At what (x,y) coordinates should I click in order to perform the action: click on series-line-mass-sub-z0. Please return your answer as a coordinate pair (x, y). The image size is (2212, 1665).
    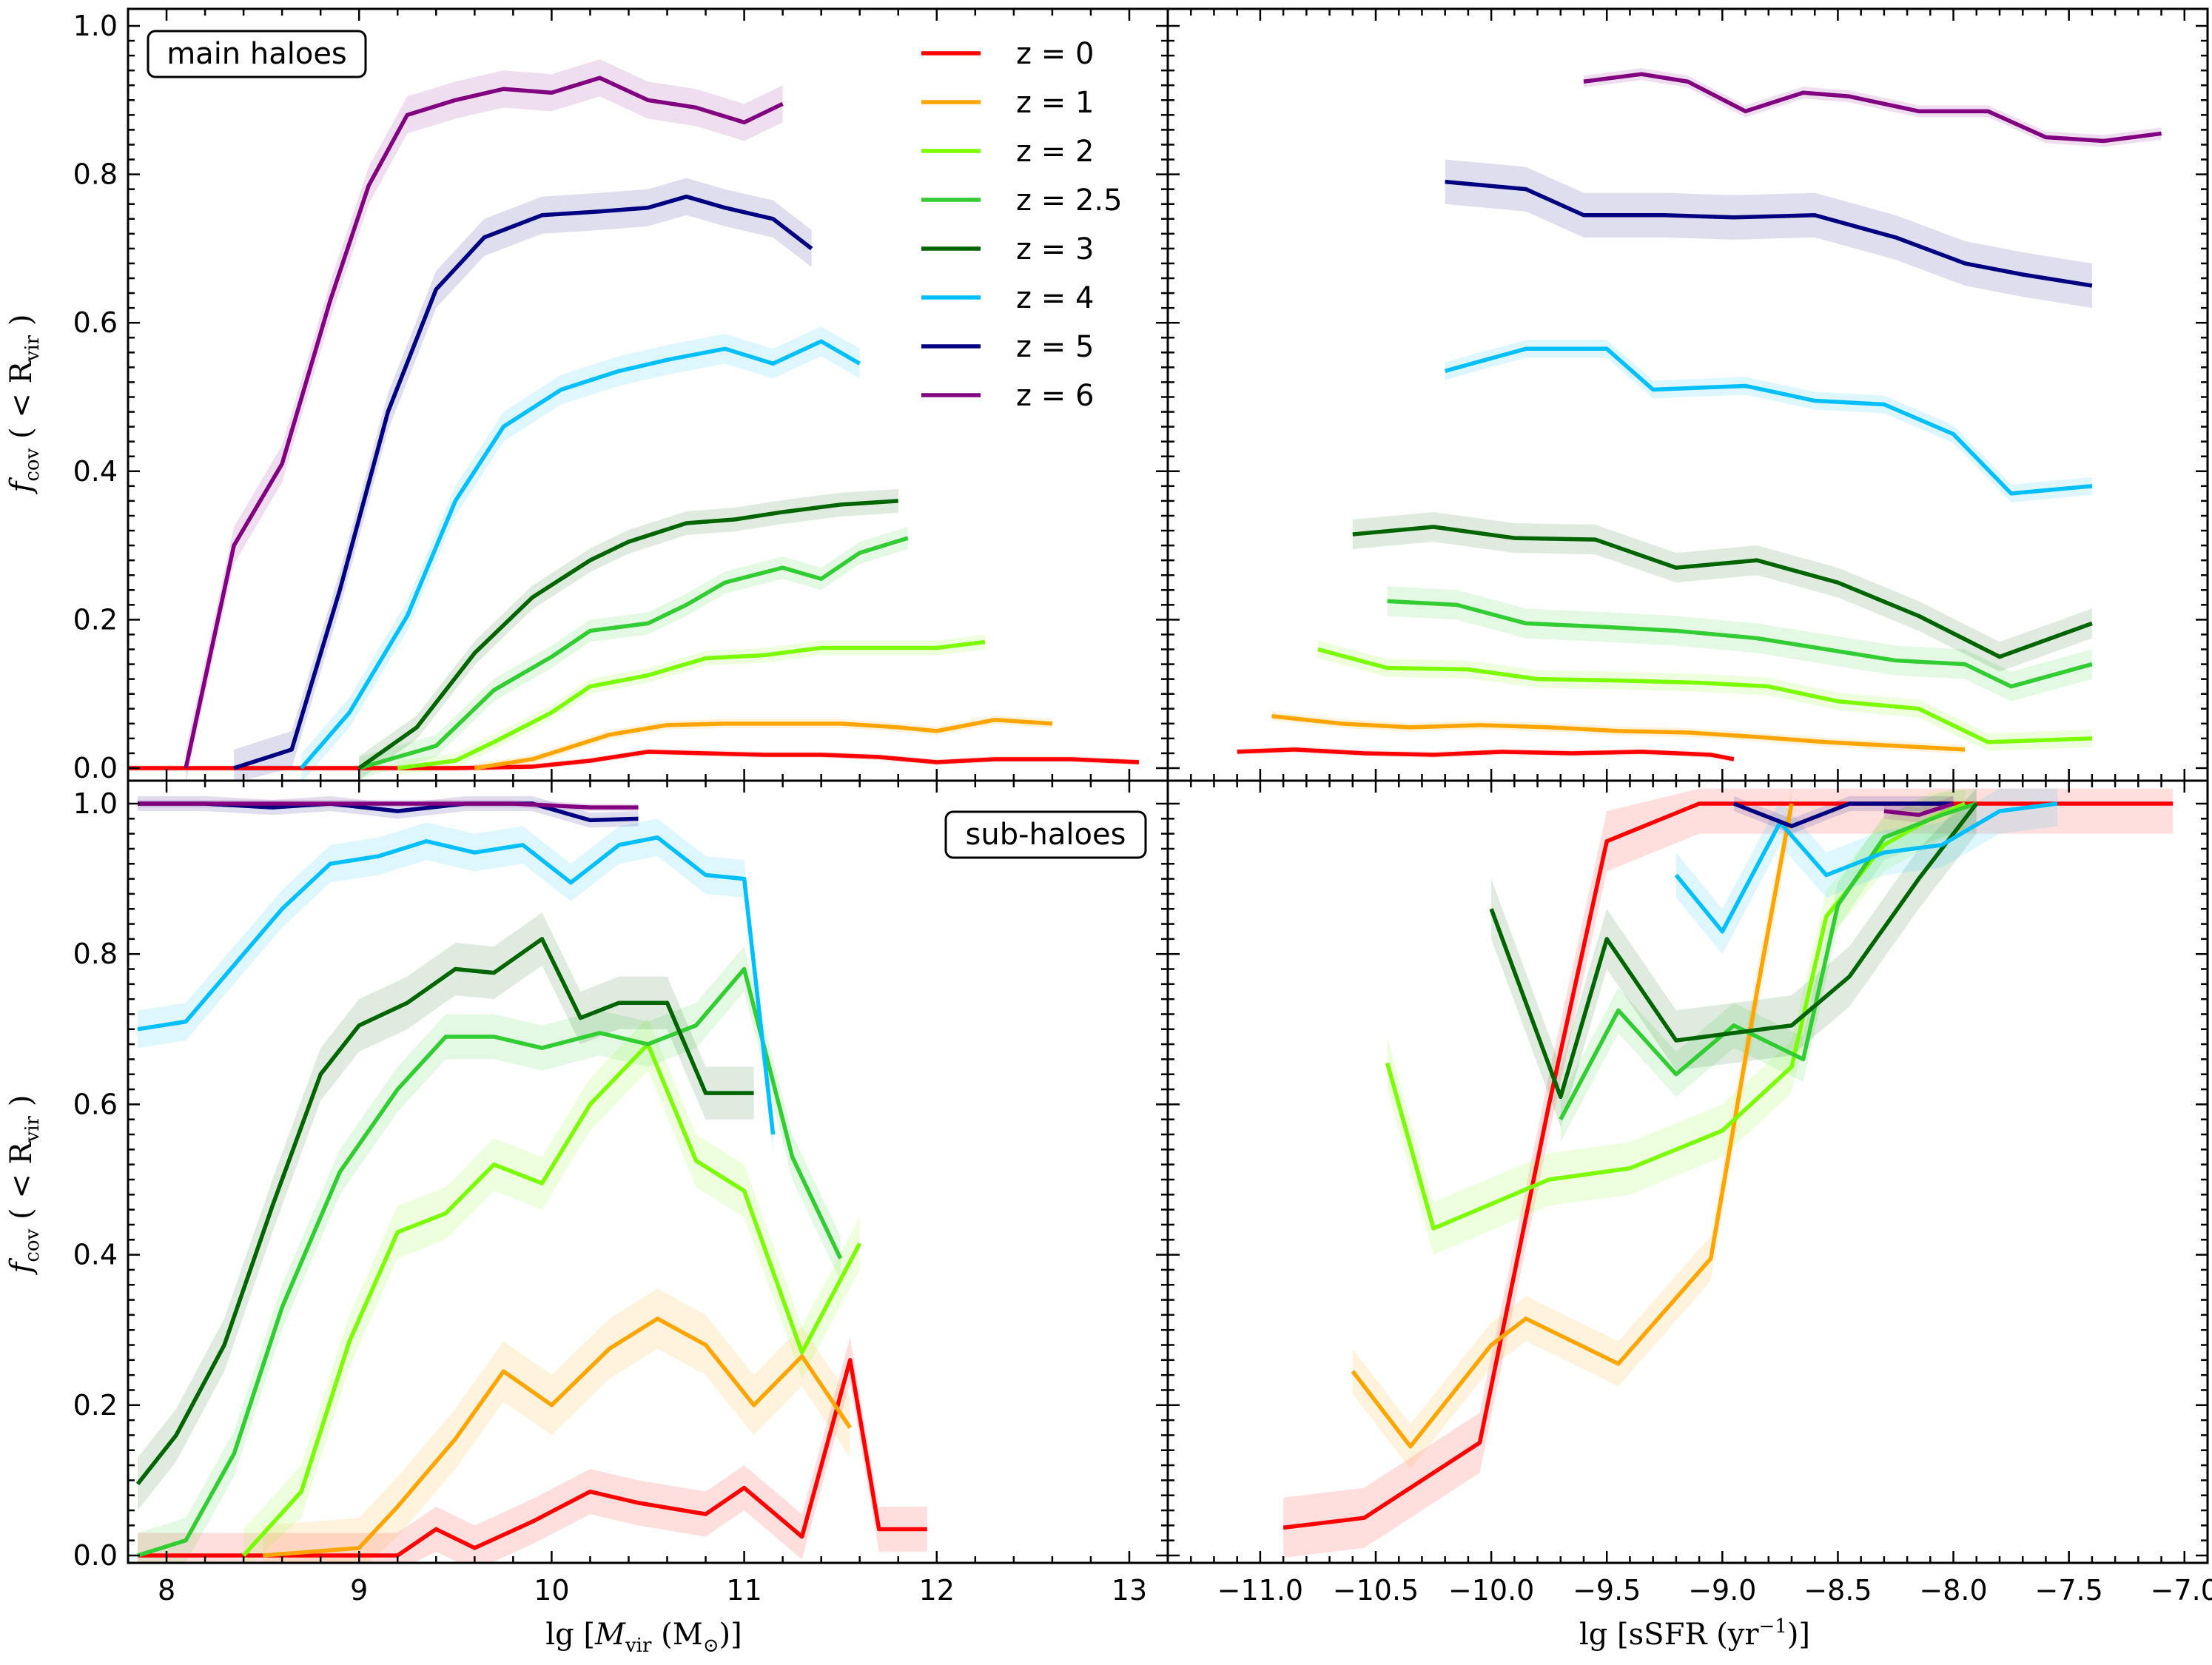
    Looking at the image, I should click on (532, 1458).